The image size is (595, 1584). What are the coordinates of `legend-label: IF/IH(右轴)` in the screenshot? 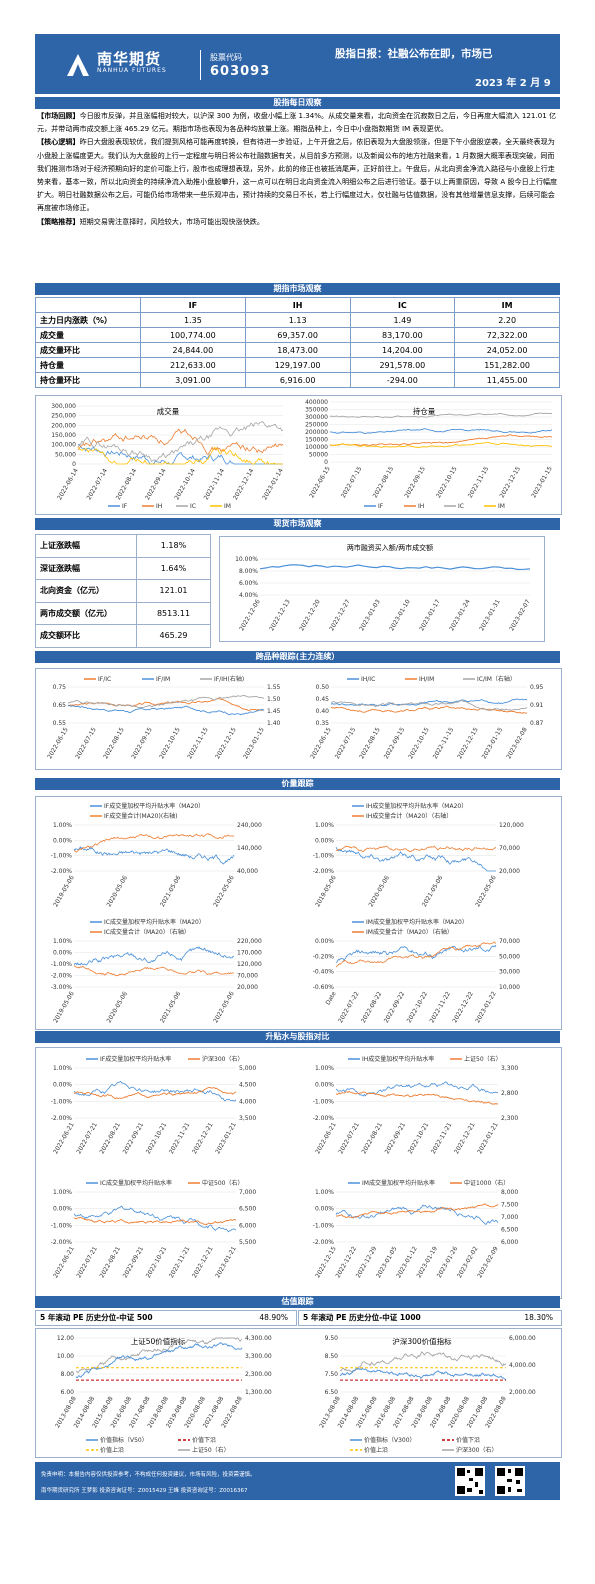 It's located at (229, 679).